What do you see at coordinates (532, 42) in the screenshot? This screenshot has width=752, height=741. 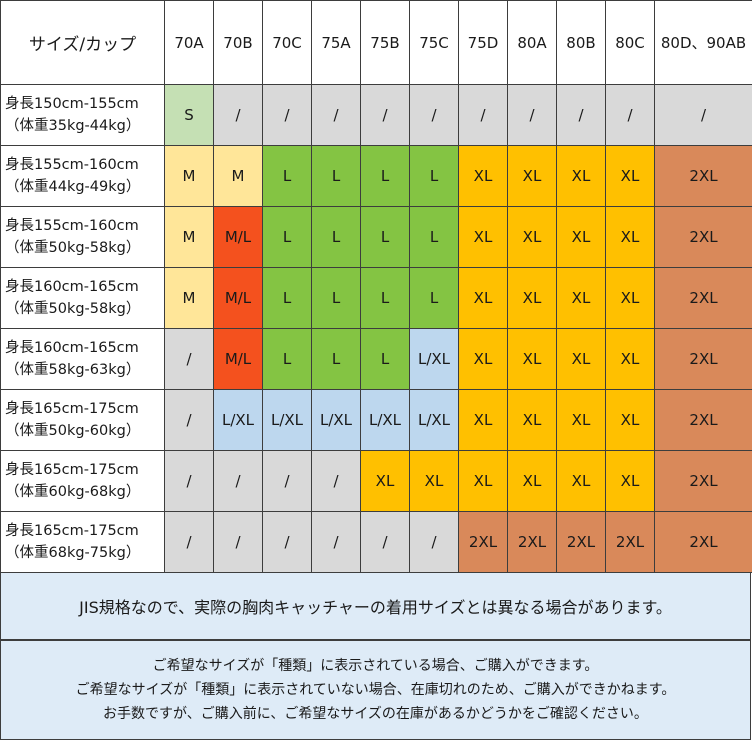 I see `column-header: 80A` at bounding box center [532, 42].